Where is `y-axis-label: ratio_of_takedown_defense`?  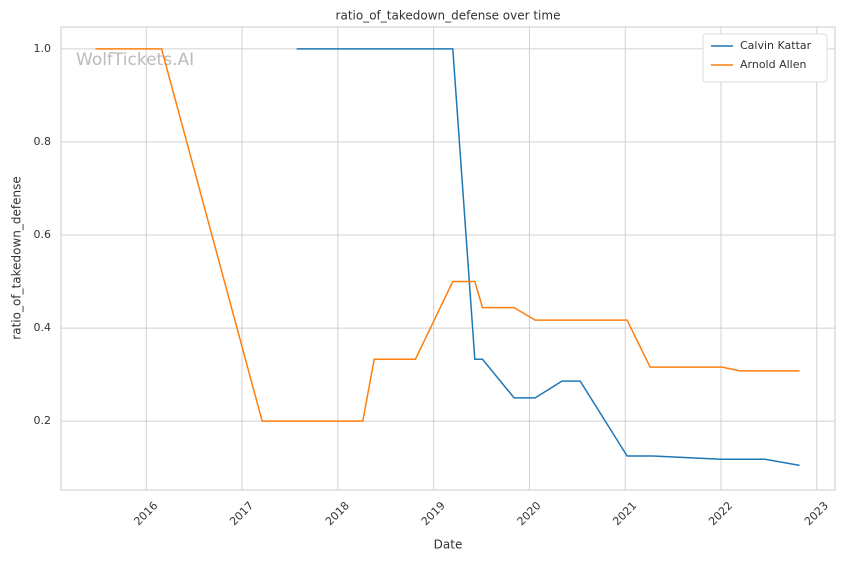 y-axis-label: ratio_of_takedown_defense is located at coordinates (17, 257).